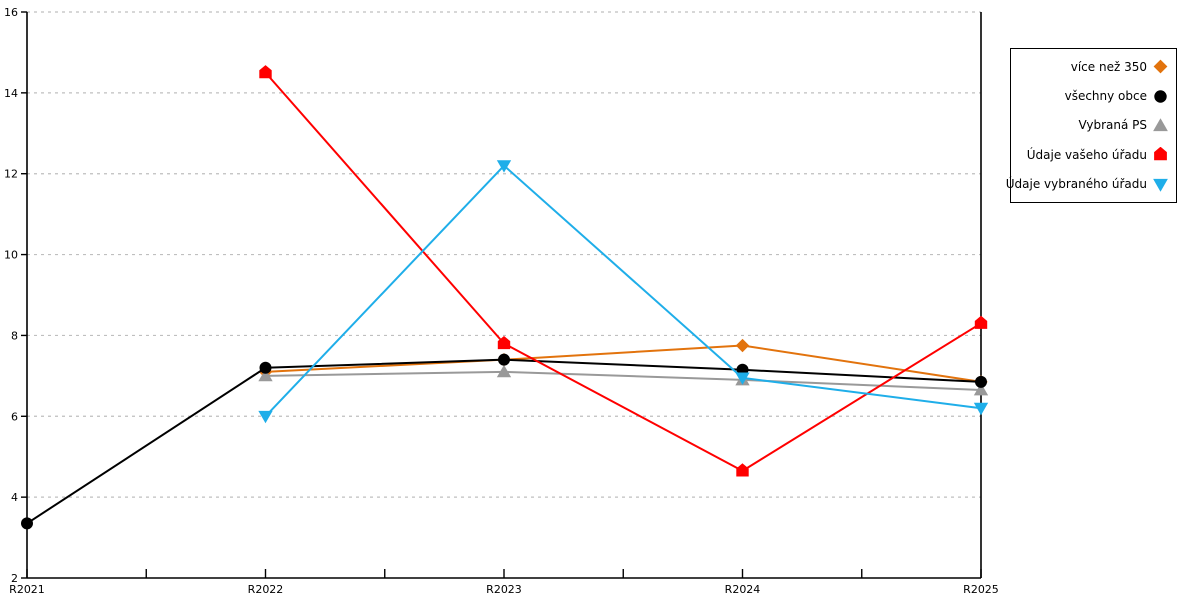 The image size is (1200, 600). Describe the element at coordinates (14, 497) in the screenshot. I see `y-tick-label: 4` at that location.